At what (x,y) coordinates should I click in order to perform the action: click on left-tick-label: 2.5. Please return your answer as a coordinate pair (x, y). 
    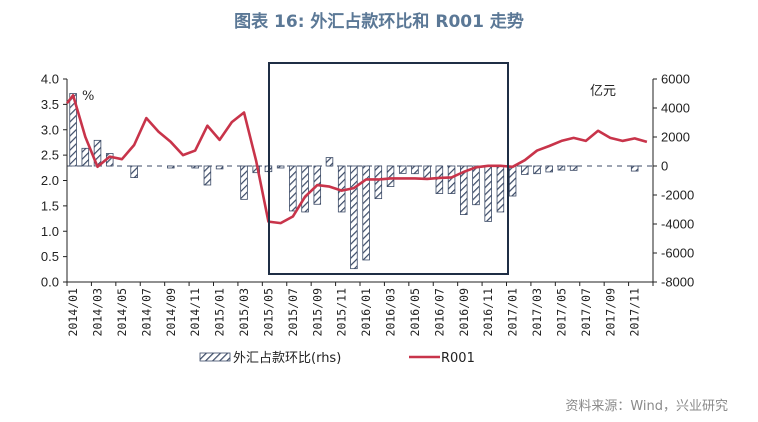
    Looking at the image, I should click on (50, 155).